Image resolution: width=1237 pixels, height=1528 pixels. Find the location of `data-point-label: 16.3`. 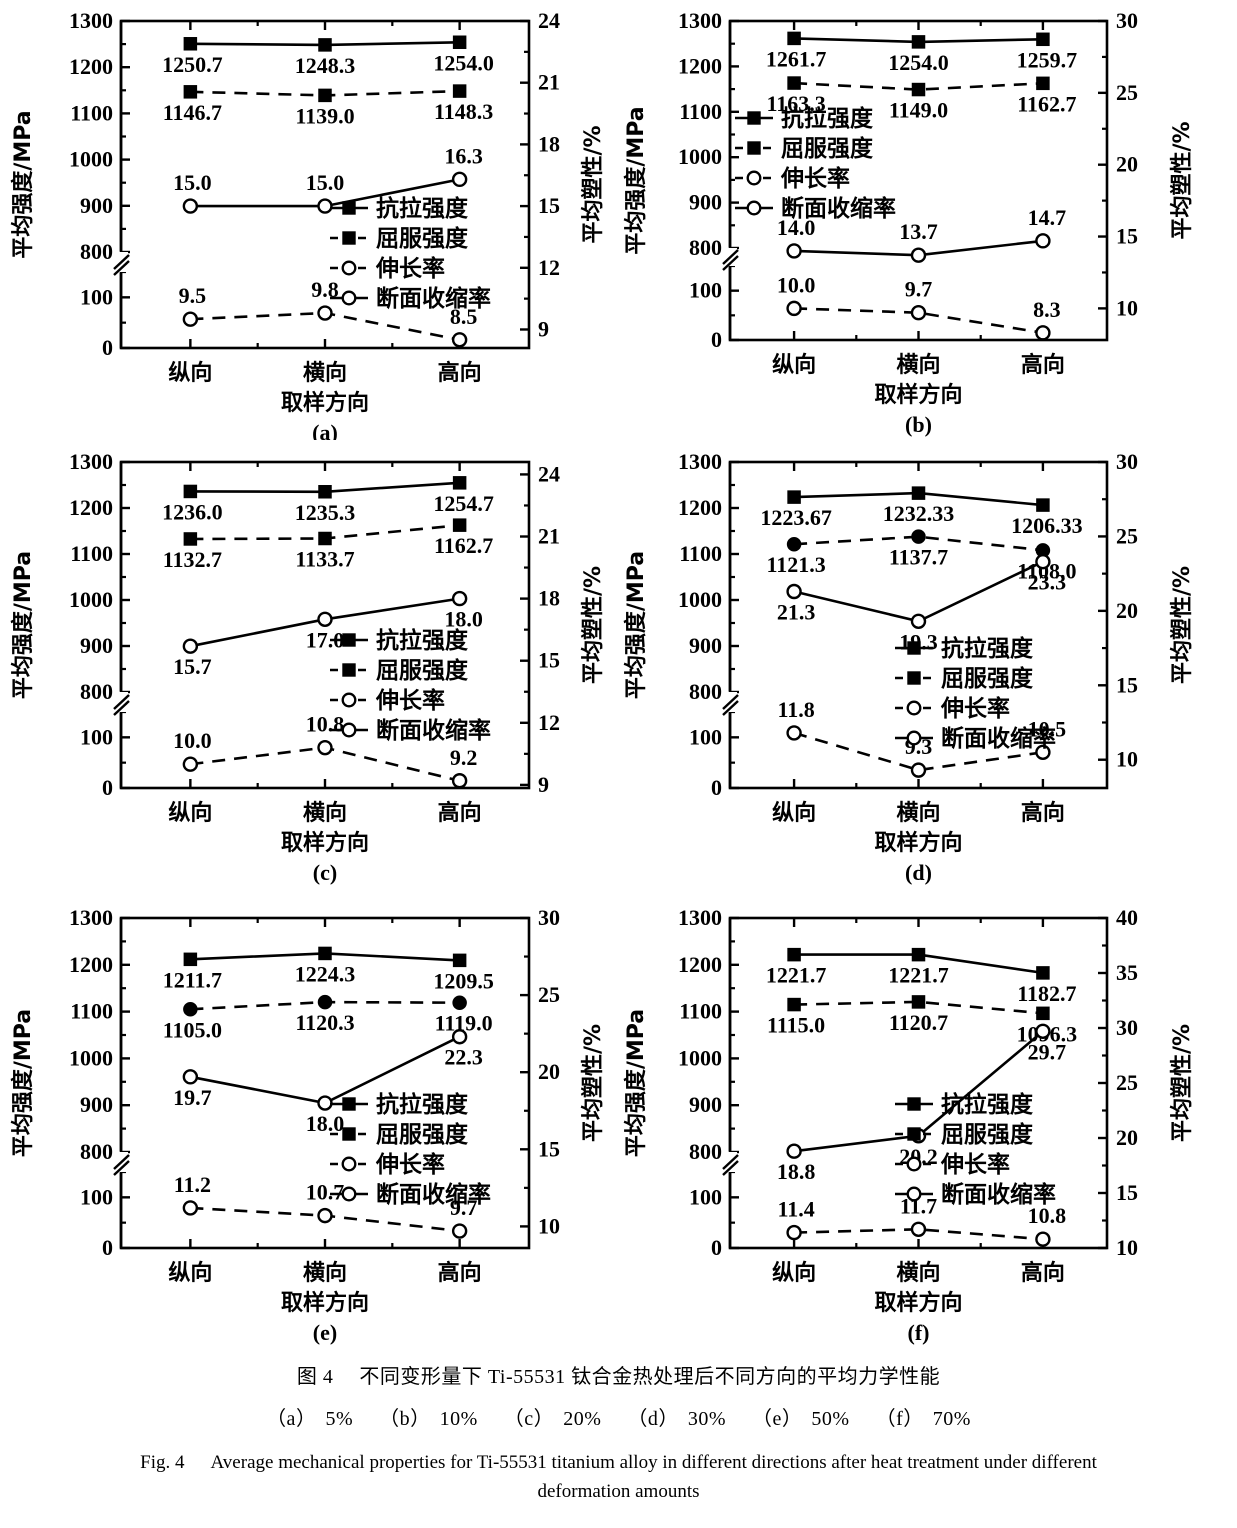

data-point-label: 16.3 is located at coordinates (463, 155).